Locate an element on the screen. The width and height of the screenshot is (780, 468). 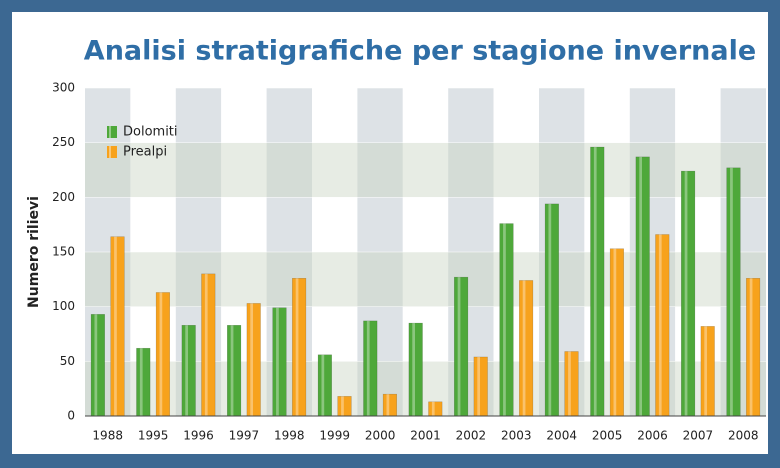
y-tick-label: 250 is located at coordinates (63, 142).